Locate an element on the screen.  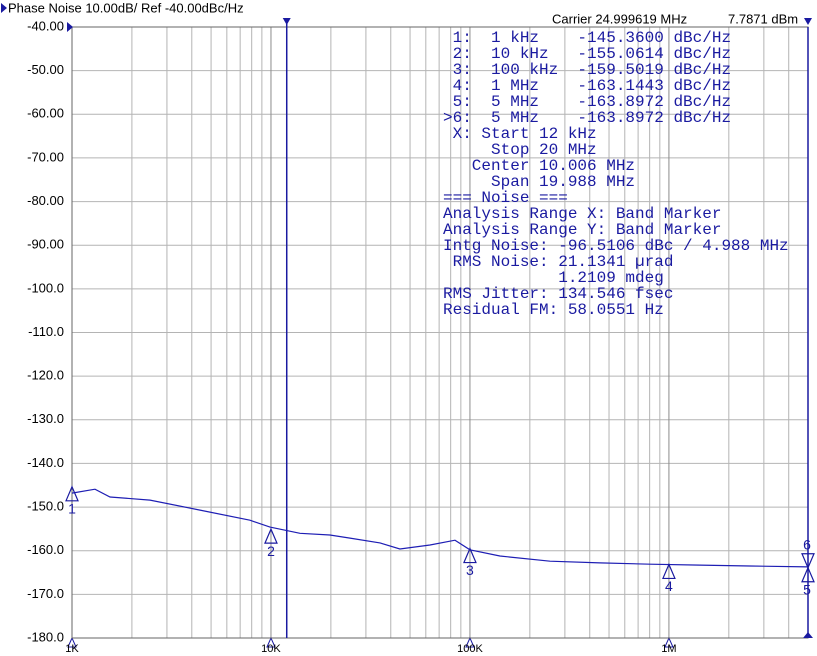
y-tick-label: -110.0 is located at coordinates (46, 331).